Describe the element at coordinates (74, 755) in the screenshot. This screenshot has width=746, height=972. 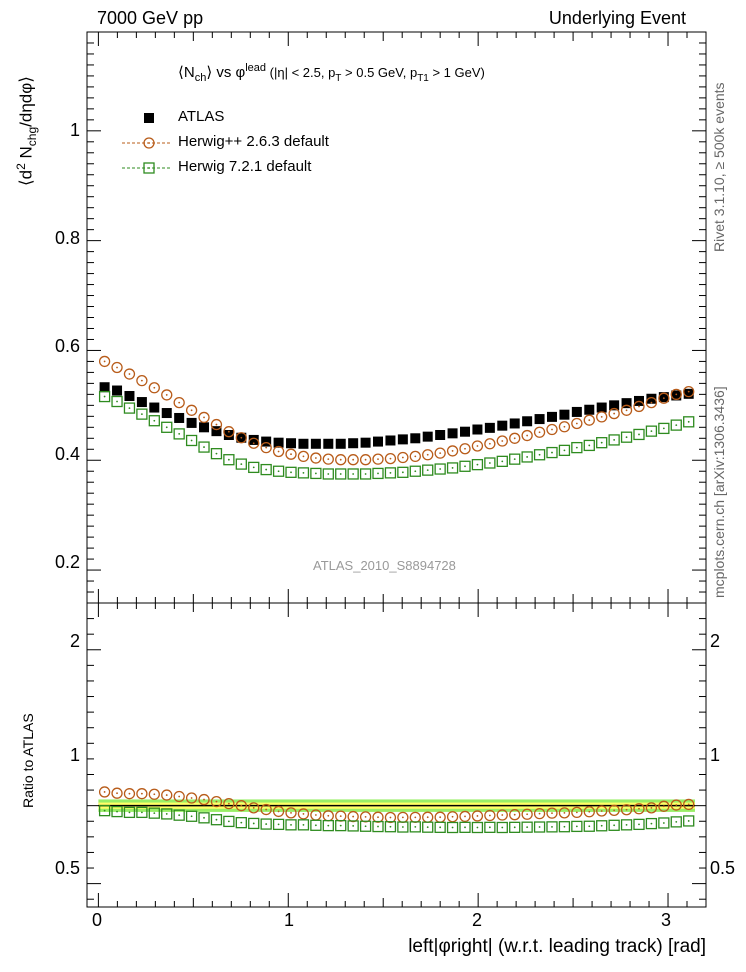
I see `ratio-y-tick-label: 1` at that location.